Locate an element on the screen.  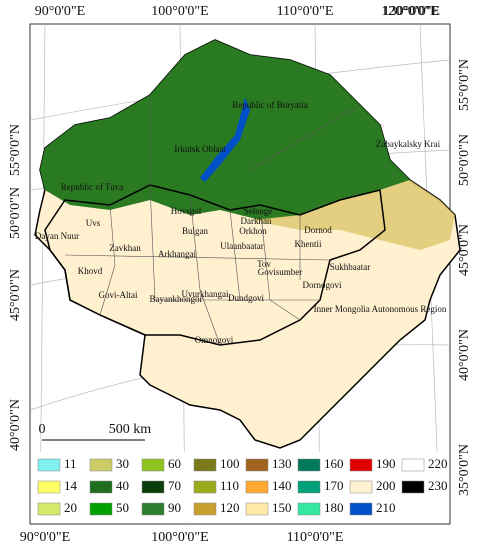
legend-label: 170 is located at coordinates (334, 485).